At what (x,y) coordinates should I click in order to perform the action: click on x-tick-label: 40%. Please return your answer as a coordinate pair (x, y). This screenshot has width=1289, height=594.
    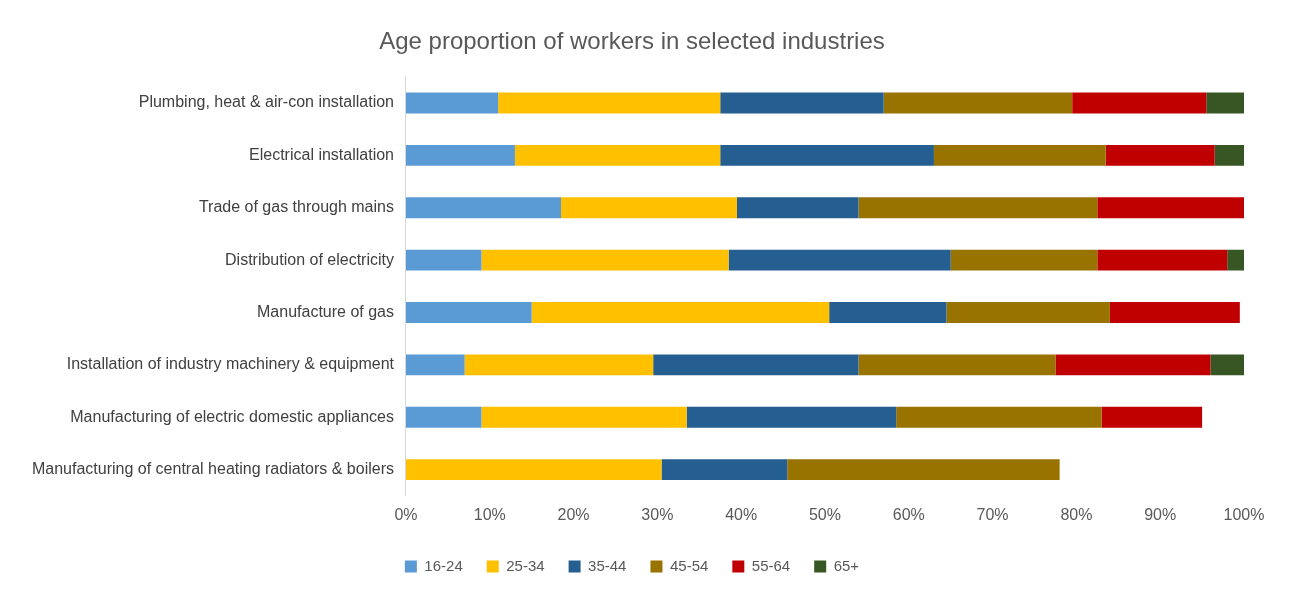
    Looking at the image, I should click on (741, 514).